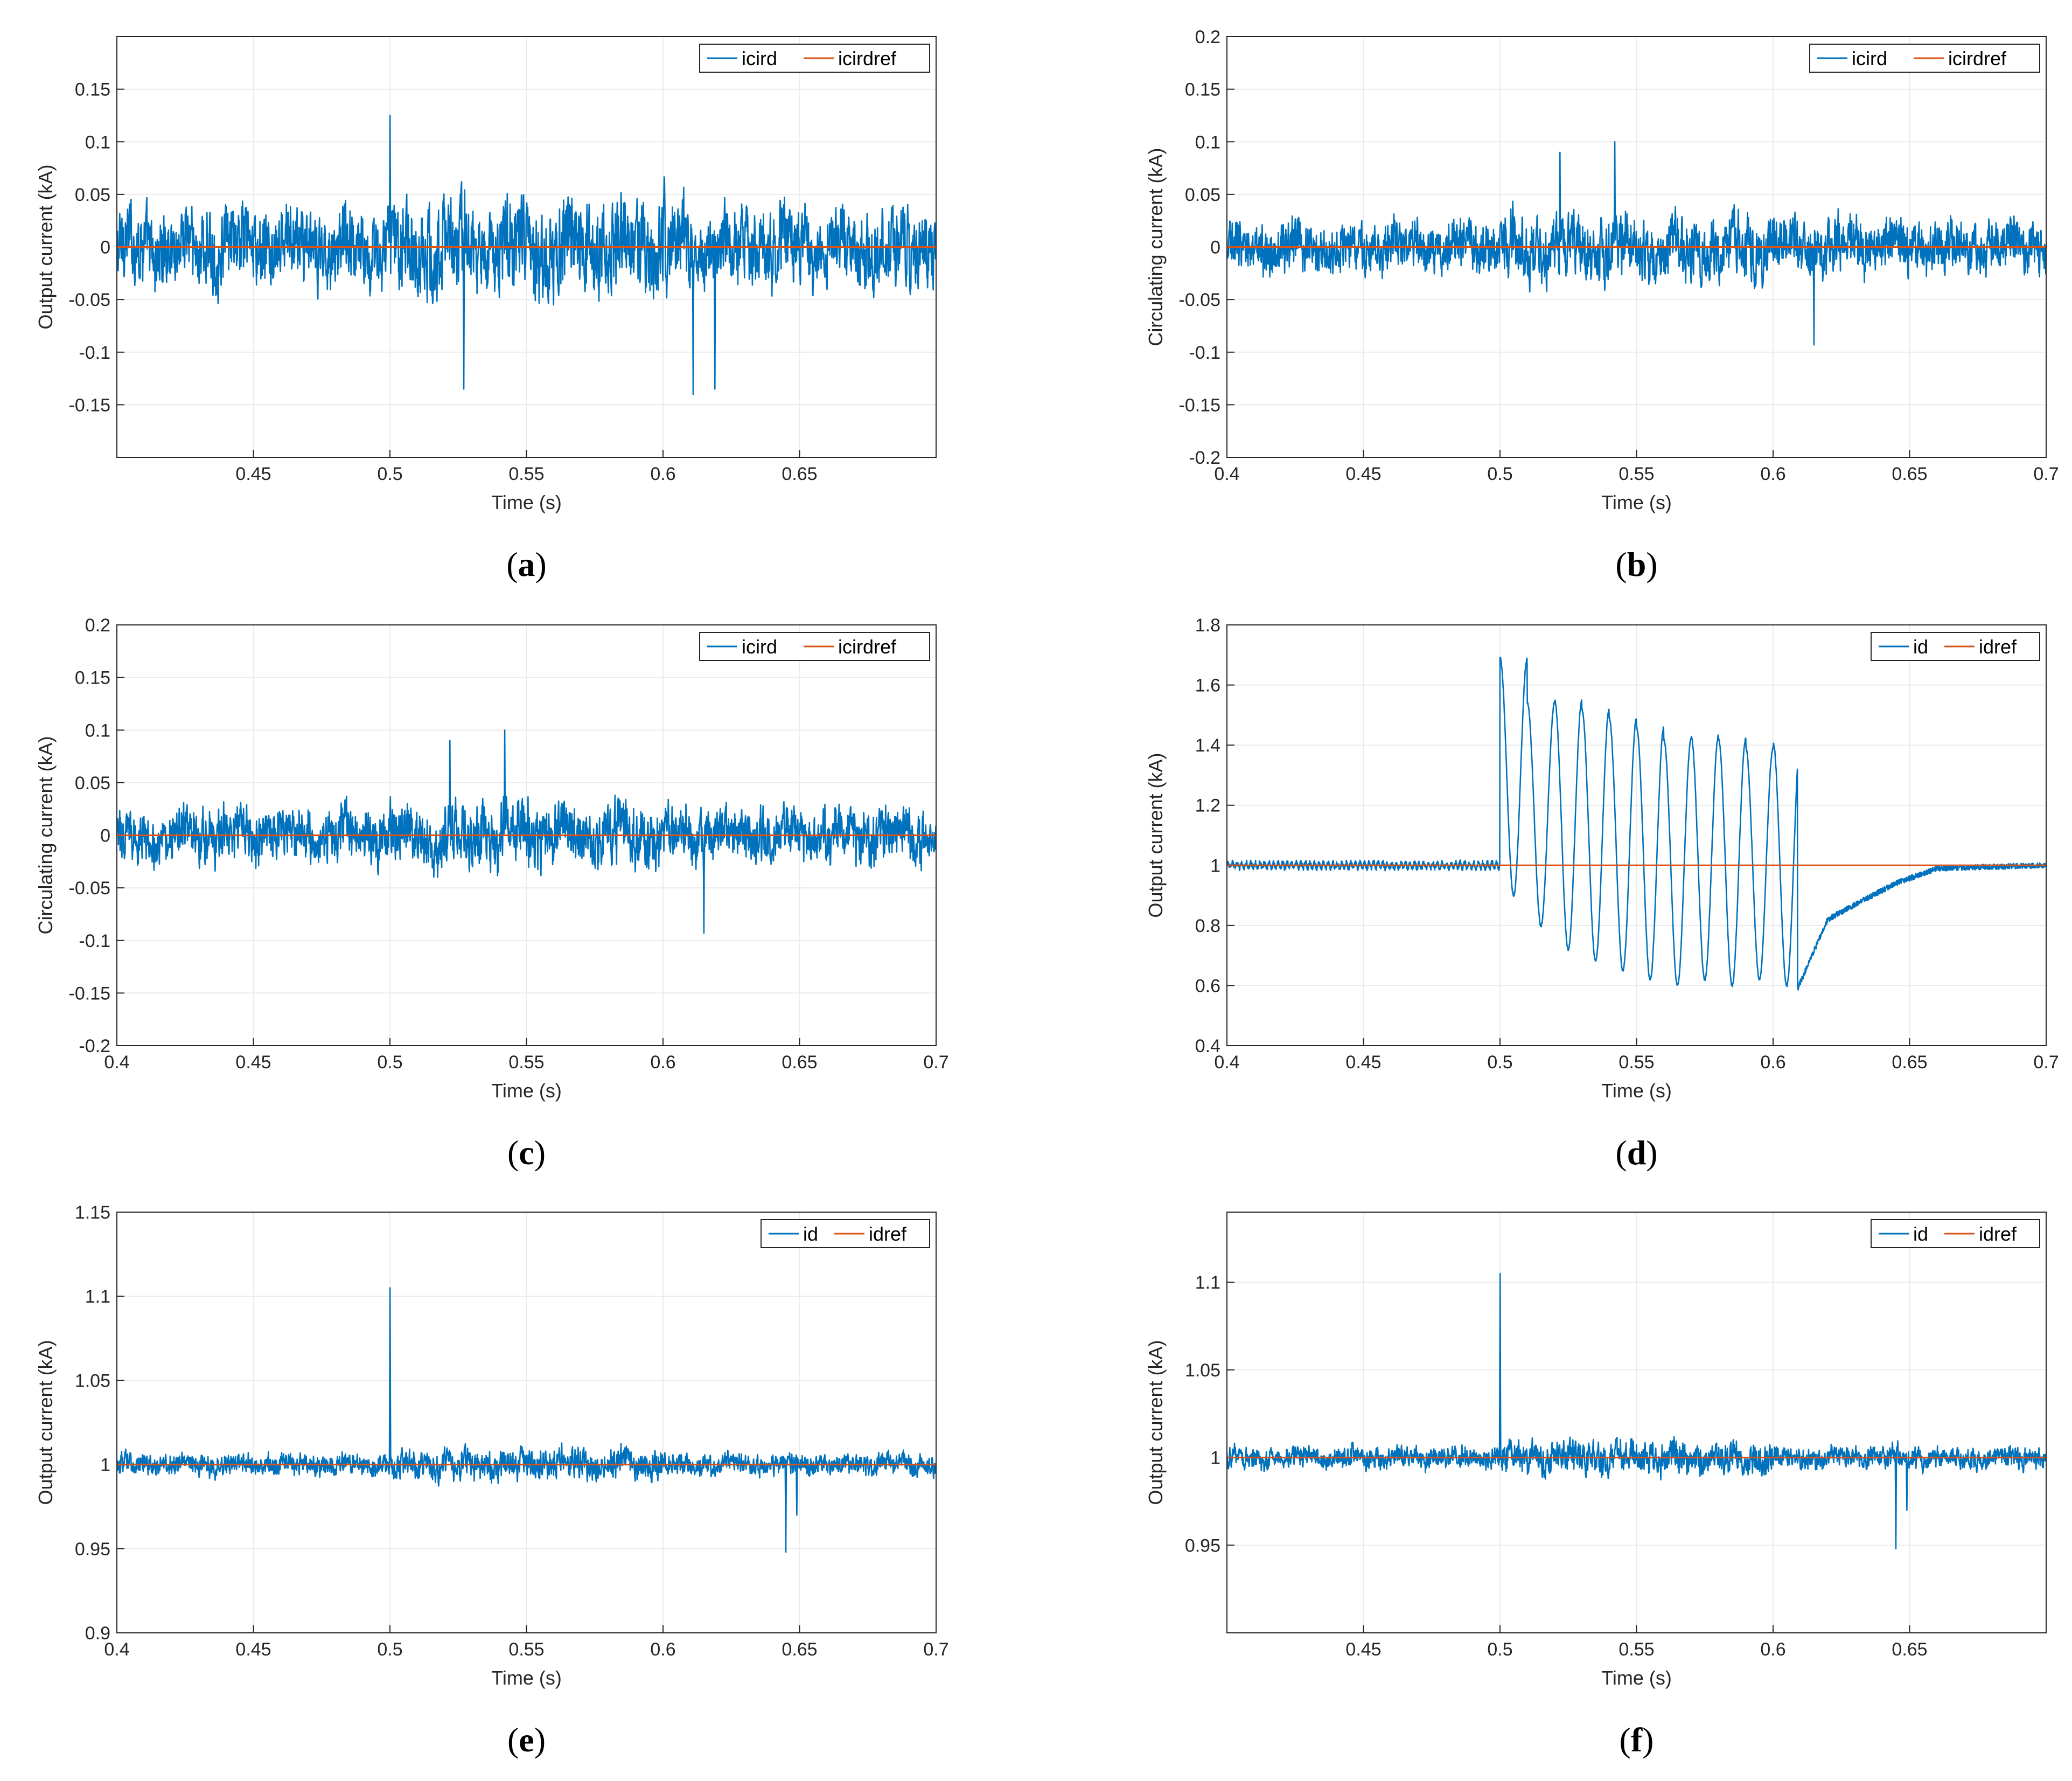 The height and width of the screenshot is (1781, 2072). What do you see at coordinates (1207, 625) in the screenshot?
I see `y-tick-label: 1.8` at bounding box center [1207, 625].